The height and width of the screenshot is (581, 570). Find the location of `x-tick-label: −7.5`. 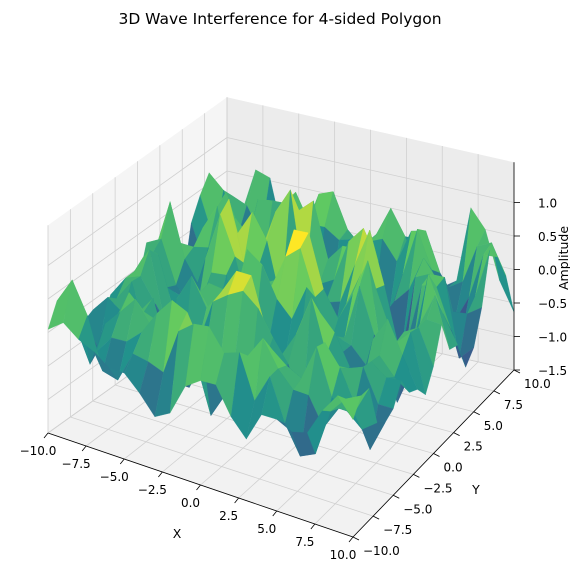

x-tick-label: −7.5 is located at coordinates (76, 464).